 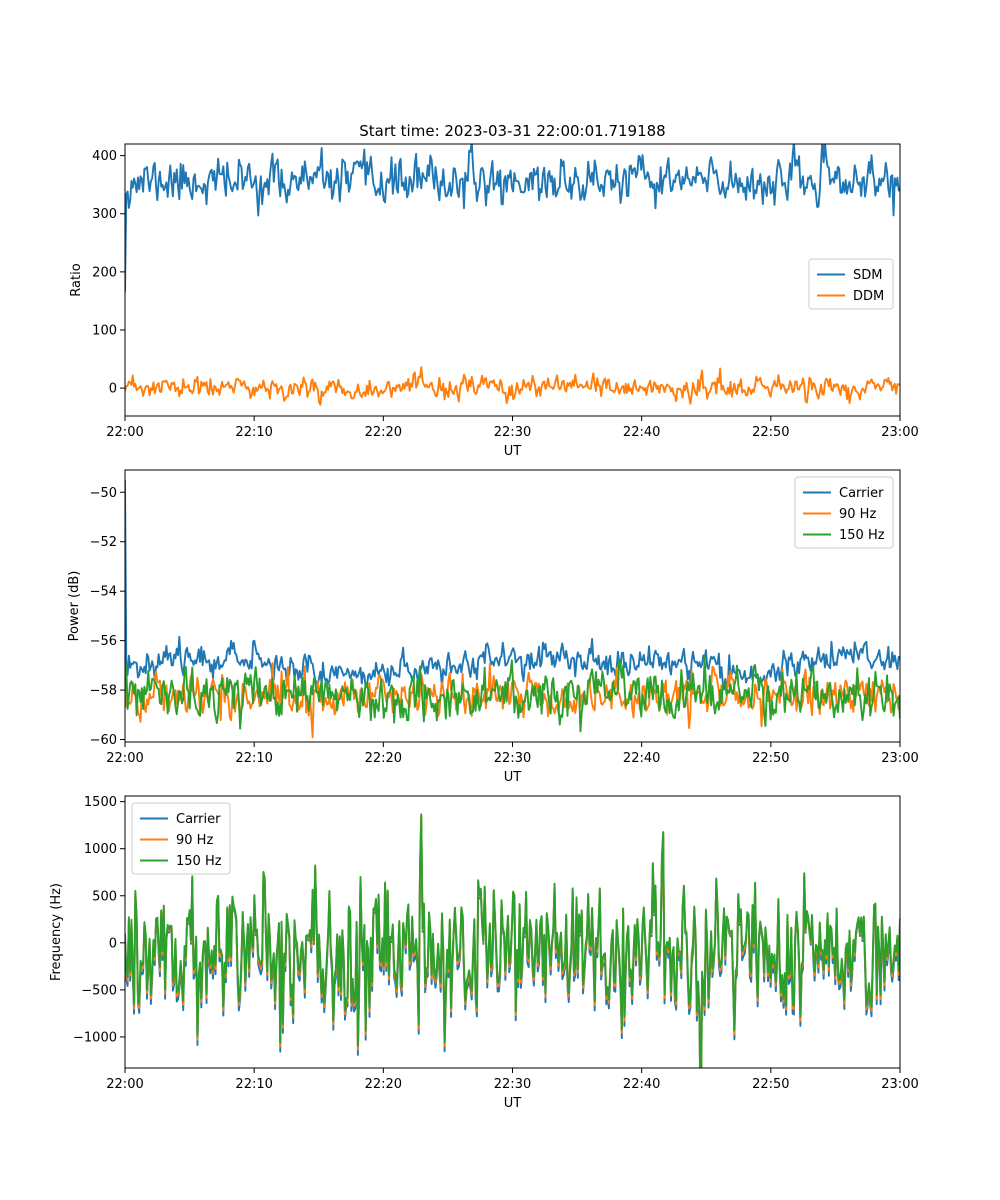 What do you see at coordinates (100, 849) in the screenshot?
I see `y-tick-label: 1000` at bounding box center [100, 849].